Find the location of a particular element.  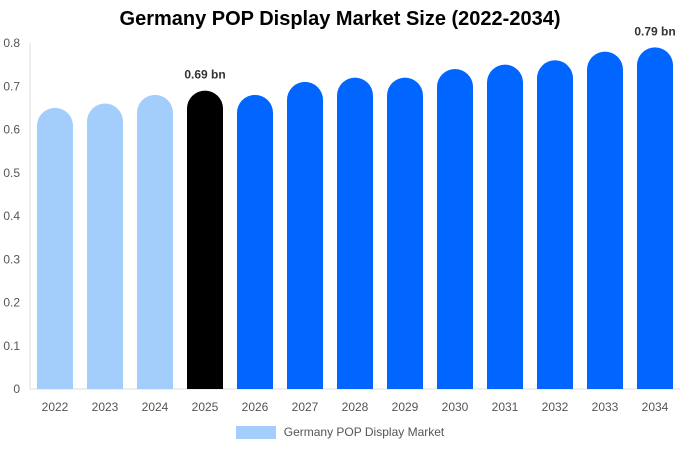

y-tick-label: 0.4 is located at coordinates (11, 216).